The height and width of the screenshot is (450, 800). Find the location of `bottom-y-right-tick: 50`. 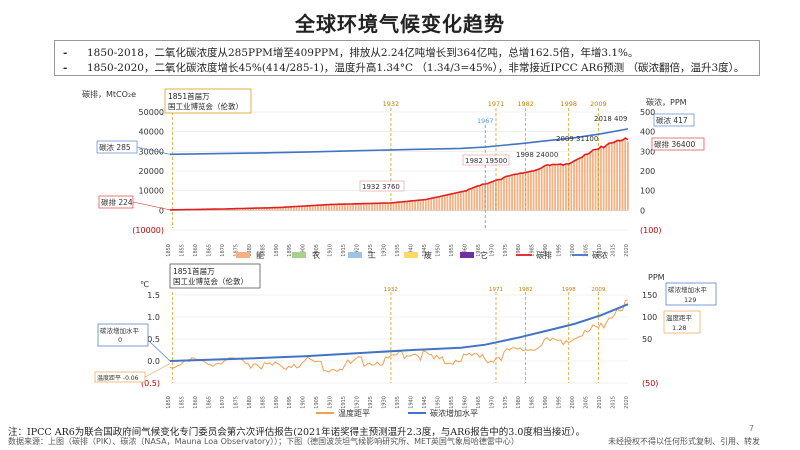

bottom-y-right-tick: 50 is located at coordinates (647, 339).